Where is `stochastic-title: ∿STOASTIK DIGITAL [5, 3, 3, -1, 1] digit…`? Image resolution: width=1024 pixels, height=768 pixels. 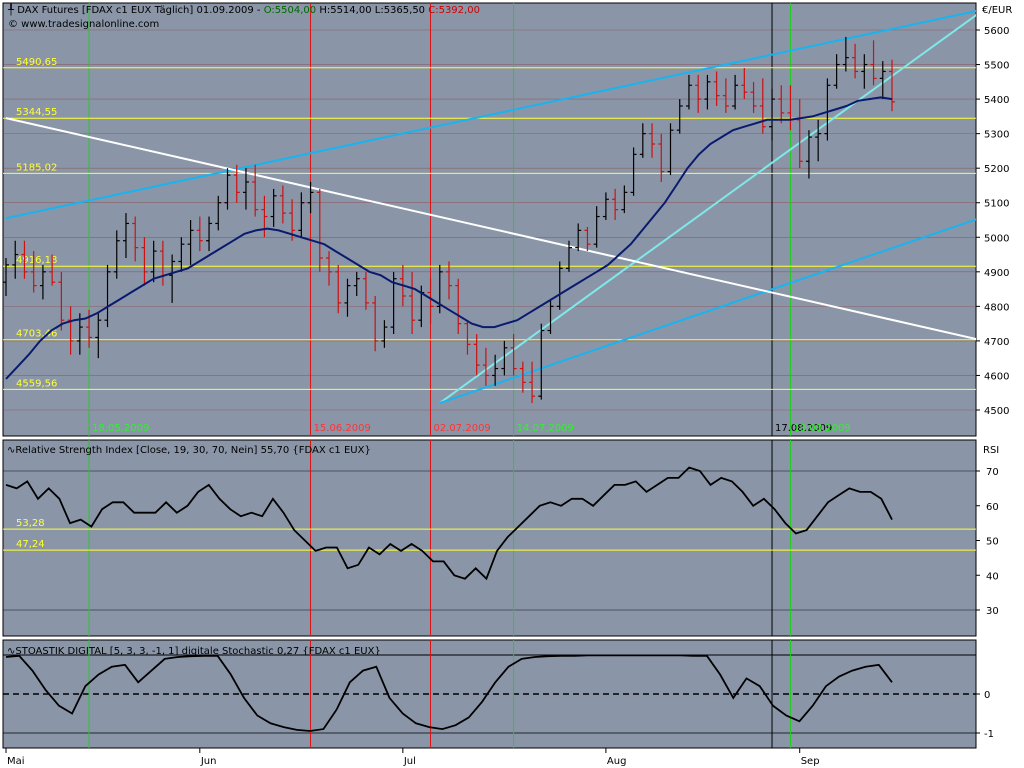 stochastic-title: ∿STOASTIK DIGITAL [5, 3, 3, -1, 1] digit… is located at coordinates (194, 651).